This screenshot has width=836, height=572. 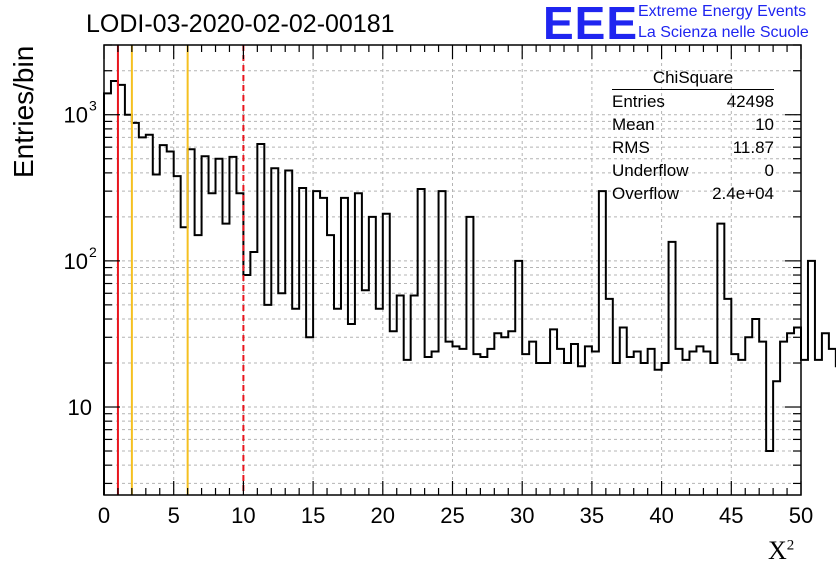 What do you see at coordinates (693, 147) in the screenshot?
I see `stats-row-rms: RMS 11.87` at bounding box center [693, 147].